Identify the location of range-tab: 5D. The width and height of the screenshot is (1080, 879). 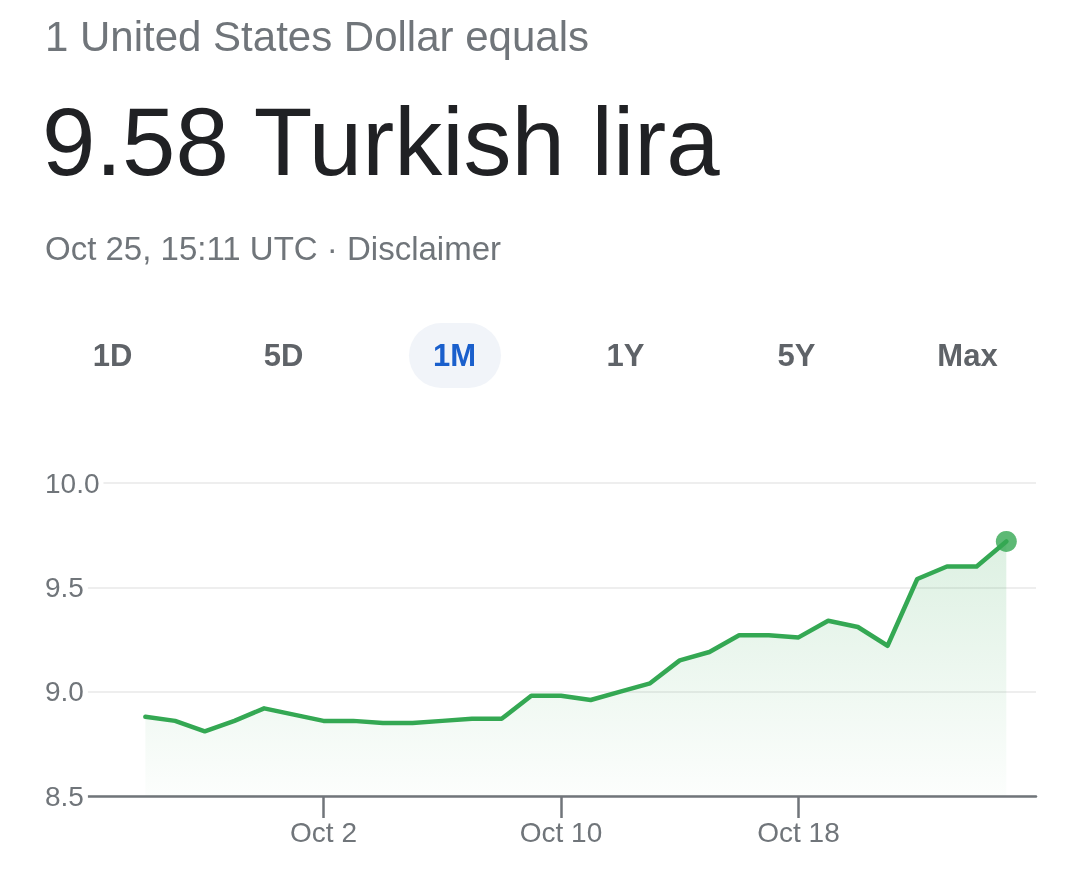
(283, 355).